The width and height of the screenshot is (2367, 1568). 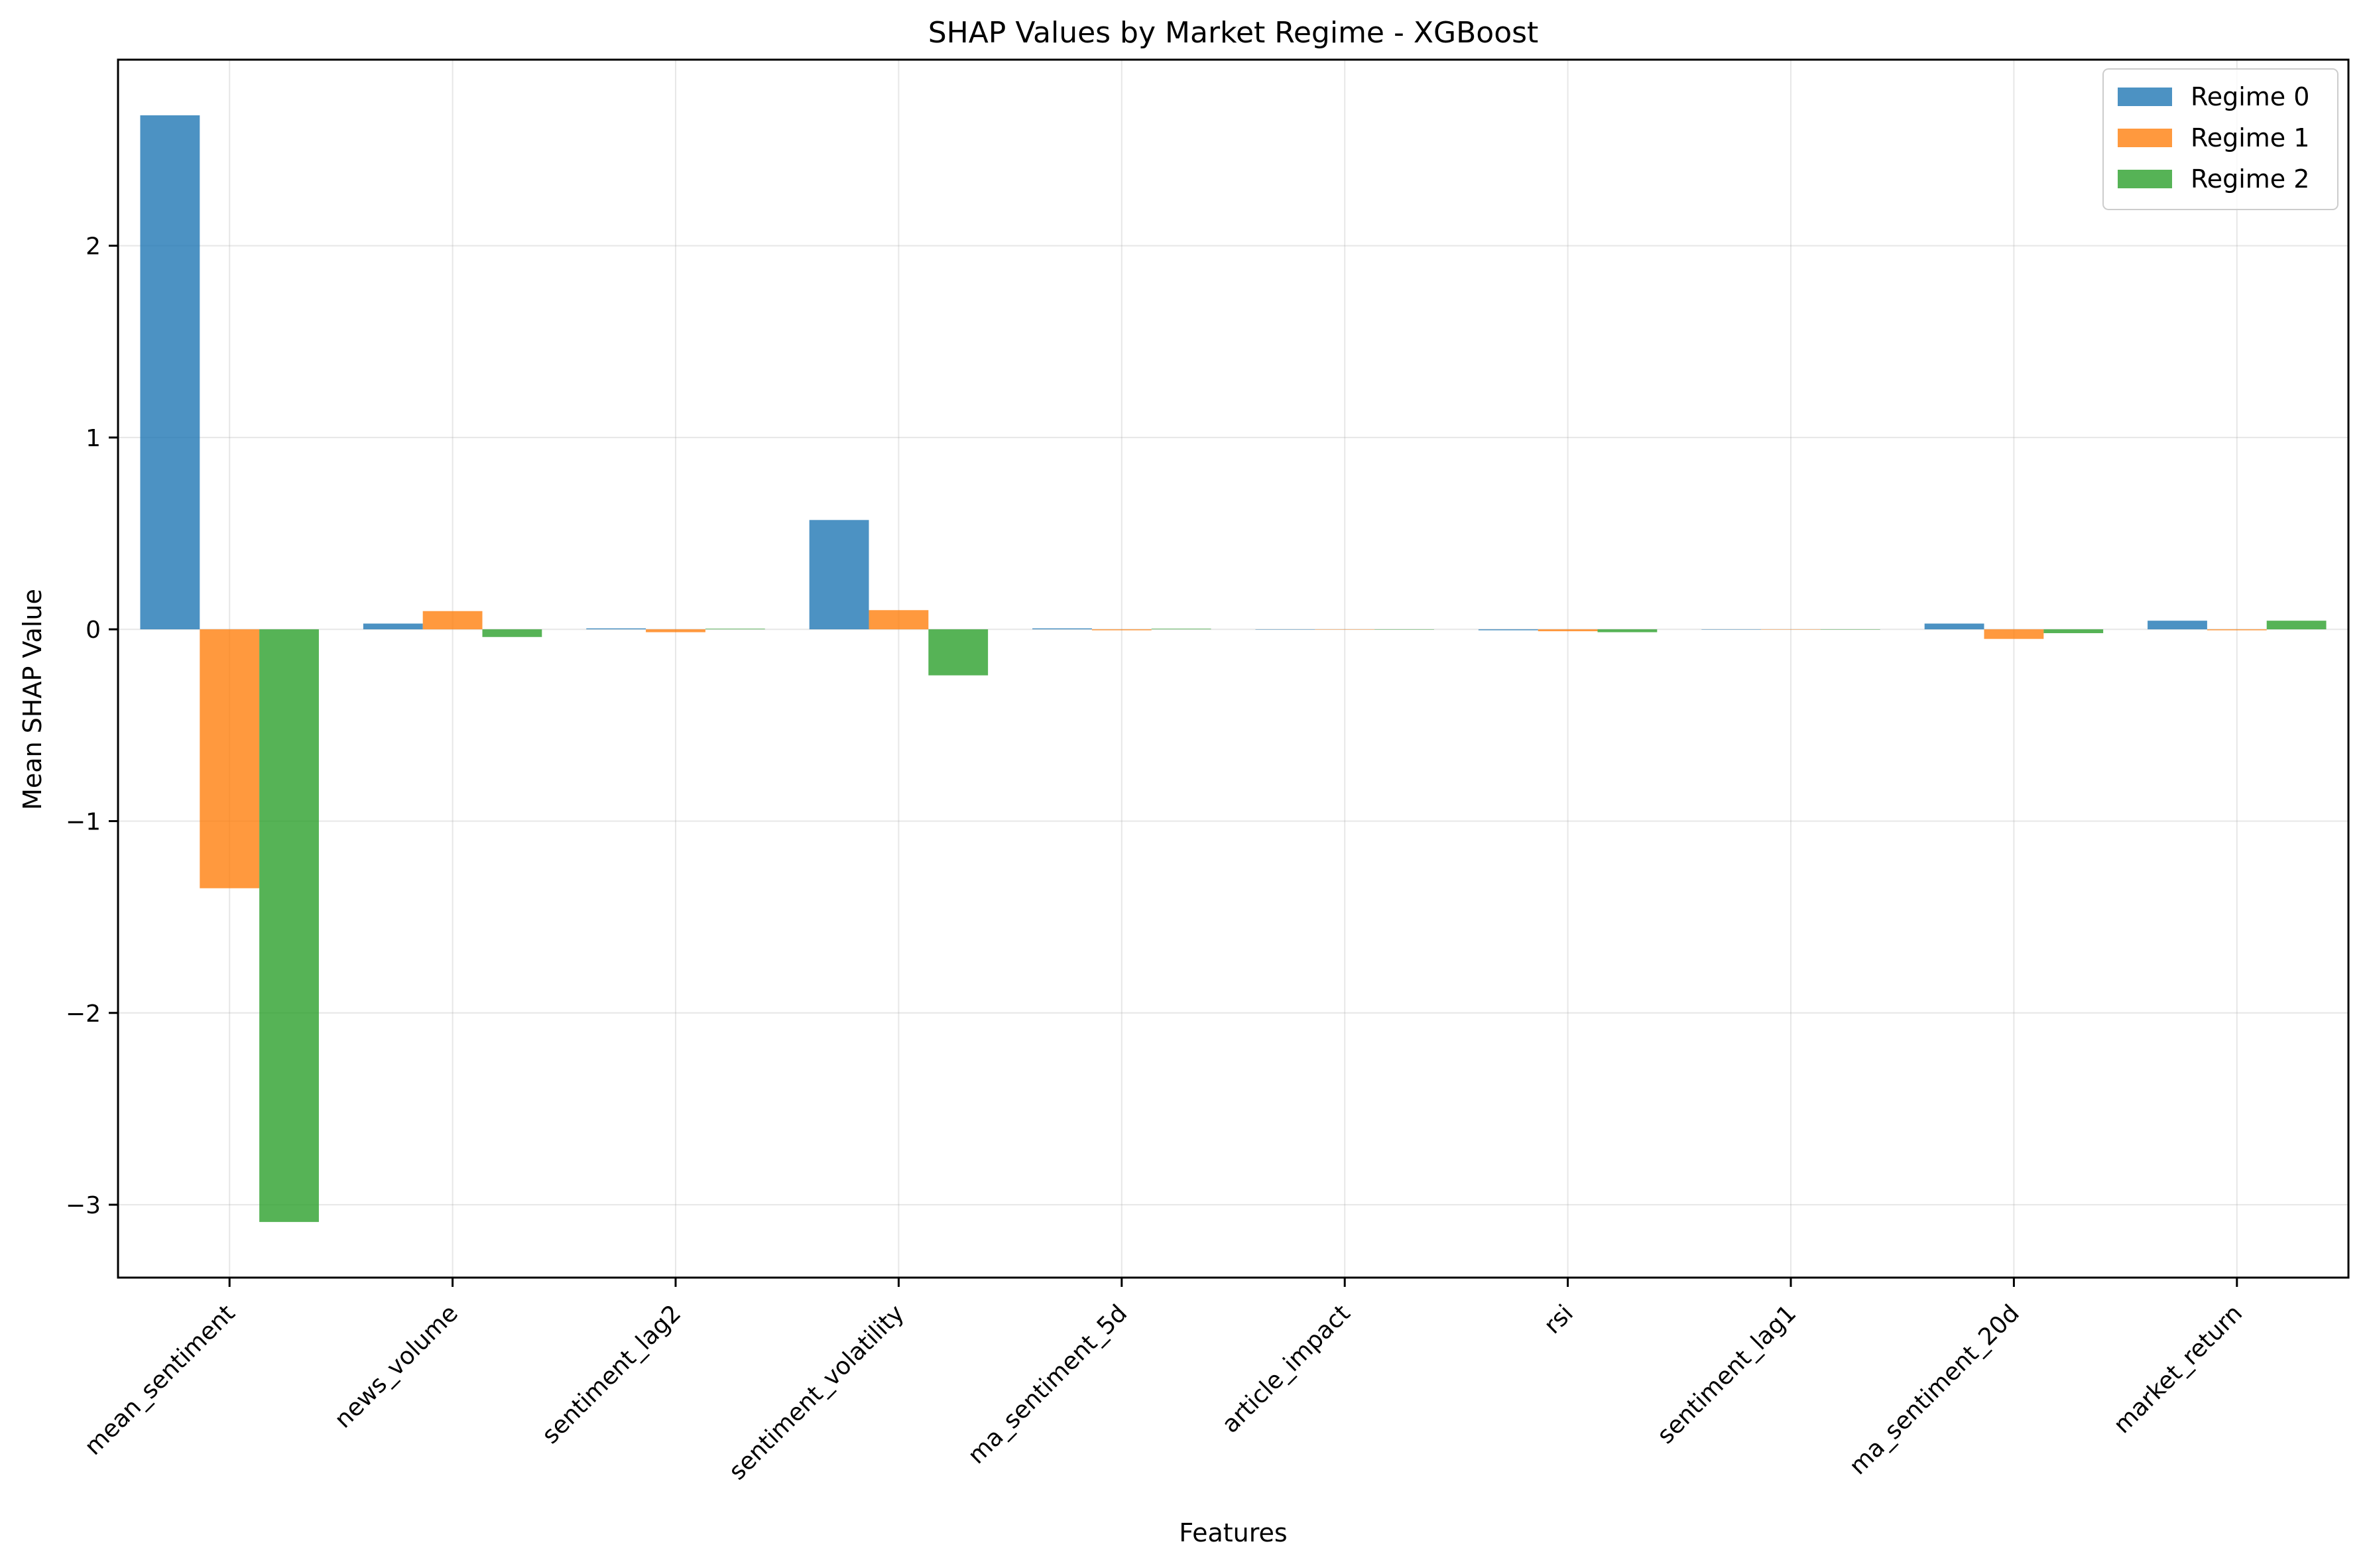 I want to click on y-tick-label: 2, so click(x=94, y=247).